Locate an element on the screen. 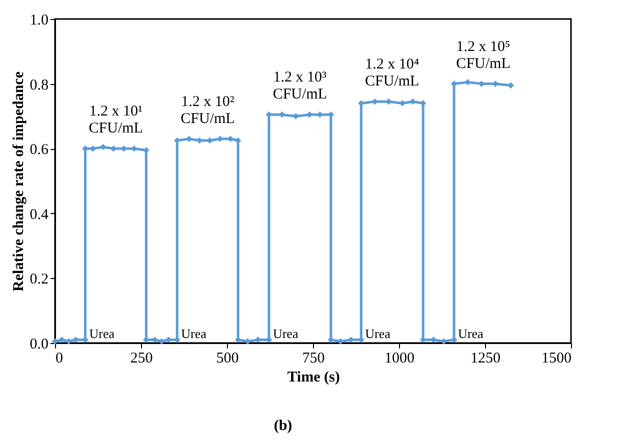 Image resolution: width=624 pixels, height=444 pixels. text: (b) is located at coordinates (283, 426).